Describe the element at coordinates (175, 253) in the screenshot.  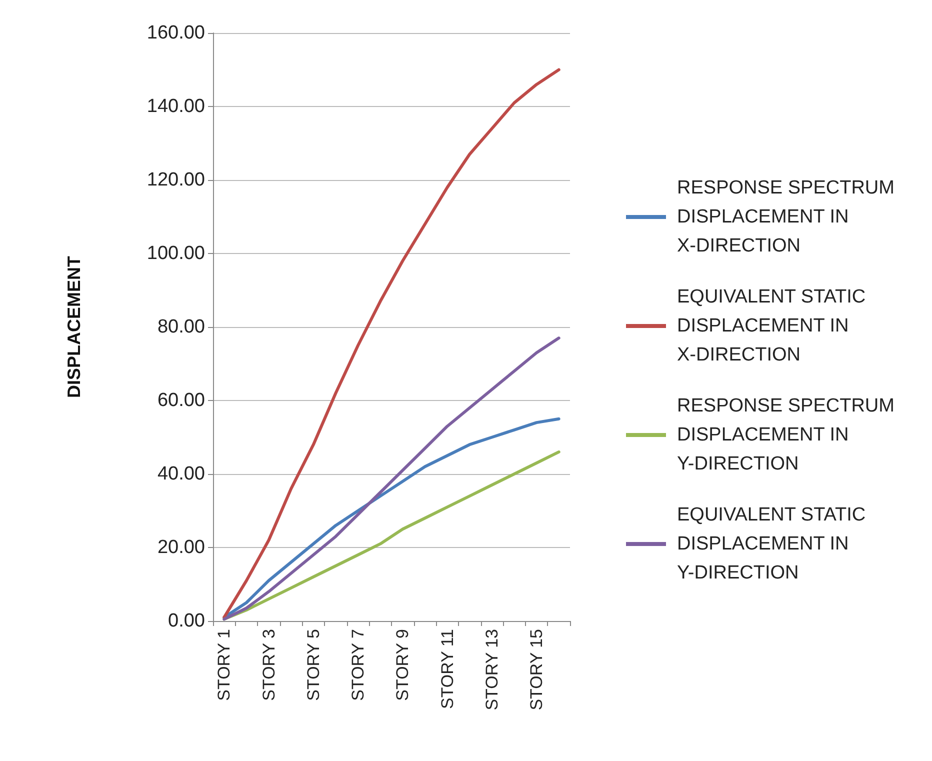
I see `y-tick-label: 100.00` at that location.